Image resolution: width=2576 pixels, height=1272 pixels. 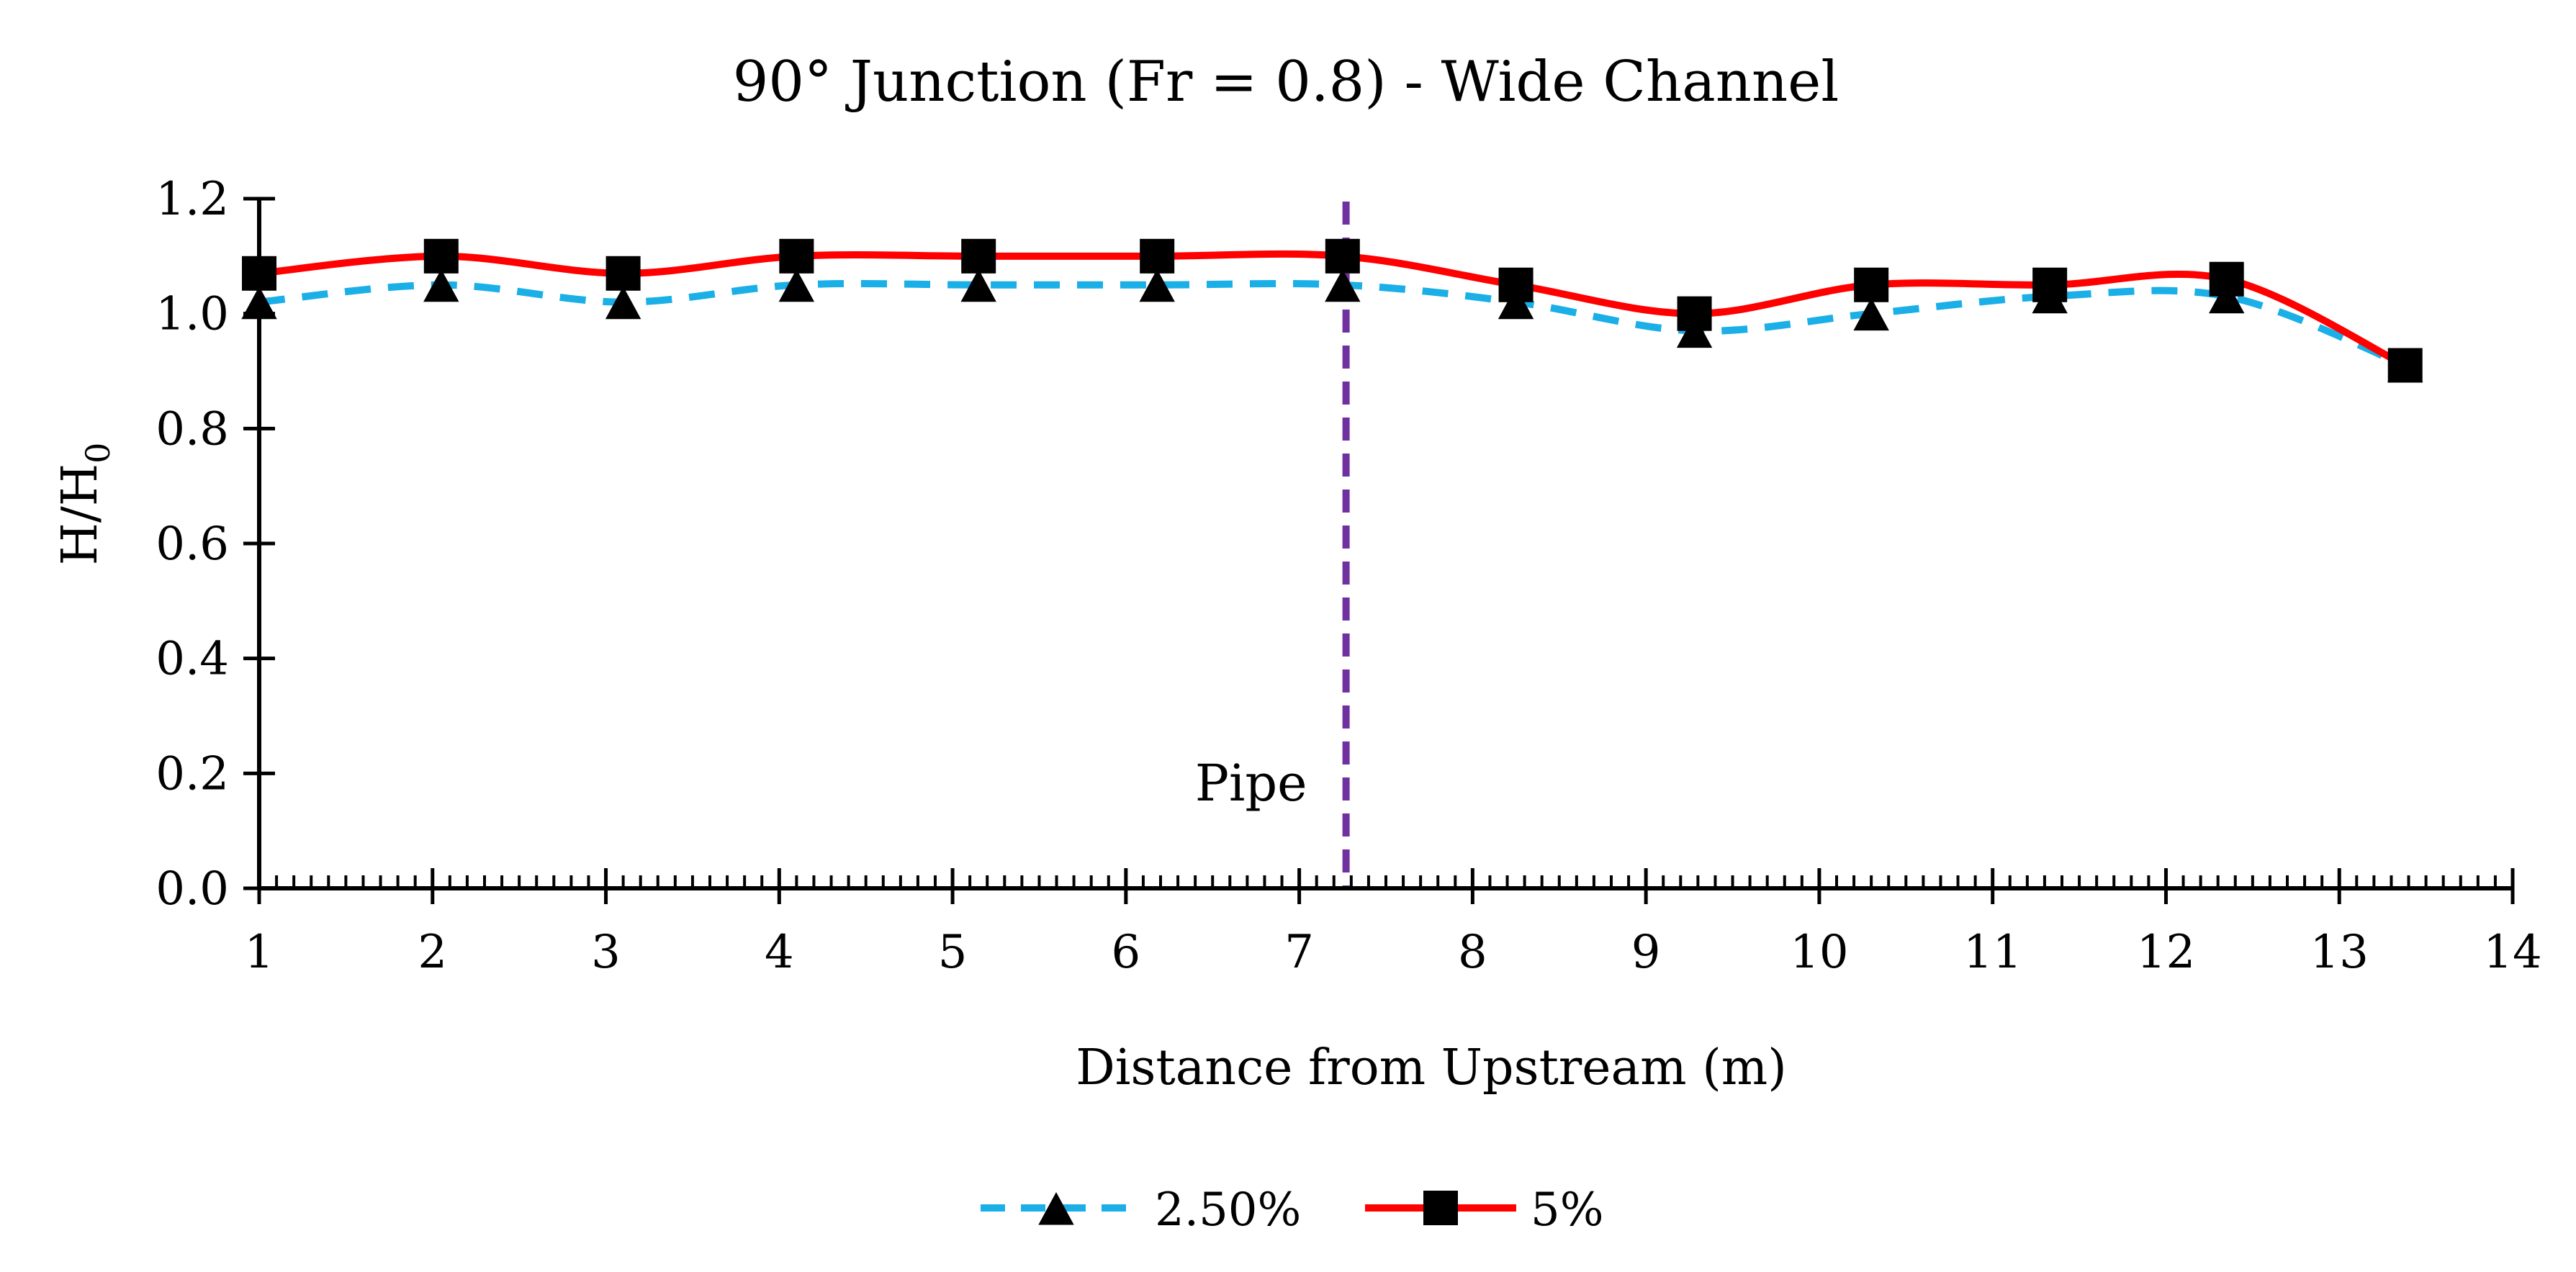 I want to click on series-group, so click(x=1332, y=310).